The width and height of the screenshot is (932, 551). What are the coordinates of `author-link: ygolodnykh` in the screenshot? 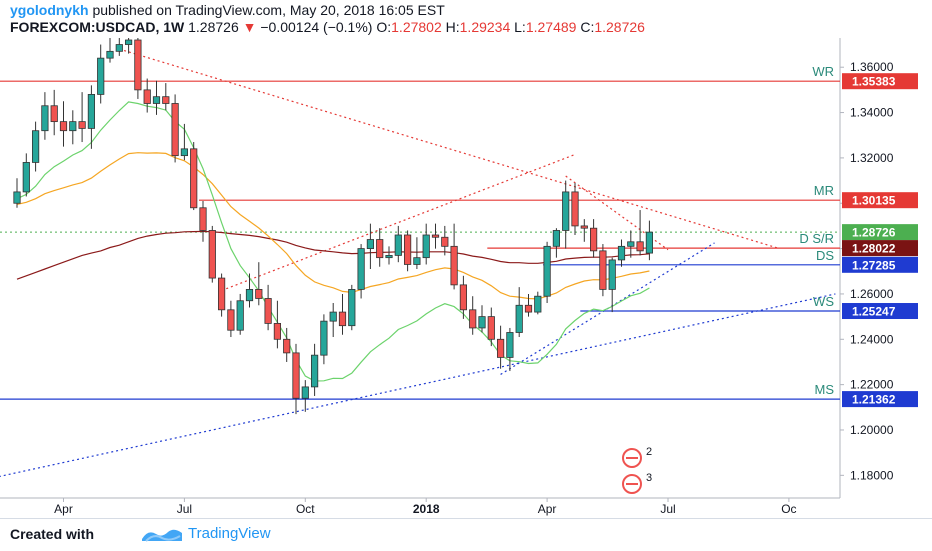 It's located at (49, 10).